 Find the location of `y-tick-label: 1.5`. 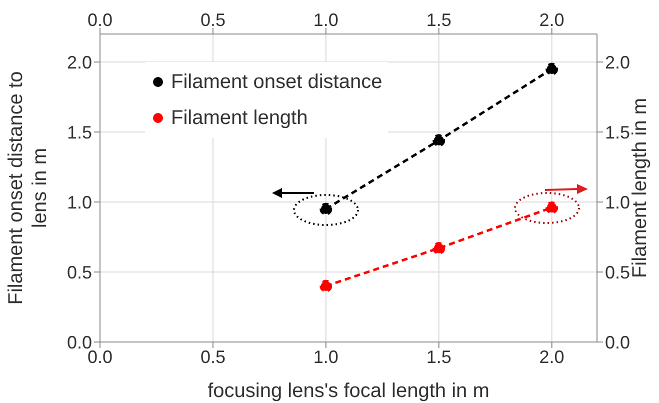

y-tick-label: 1.5 is located at coordinates (79, 132).